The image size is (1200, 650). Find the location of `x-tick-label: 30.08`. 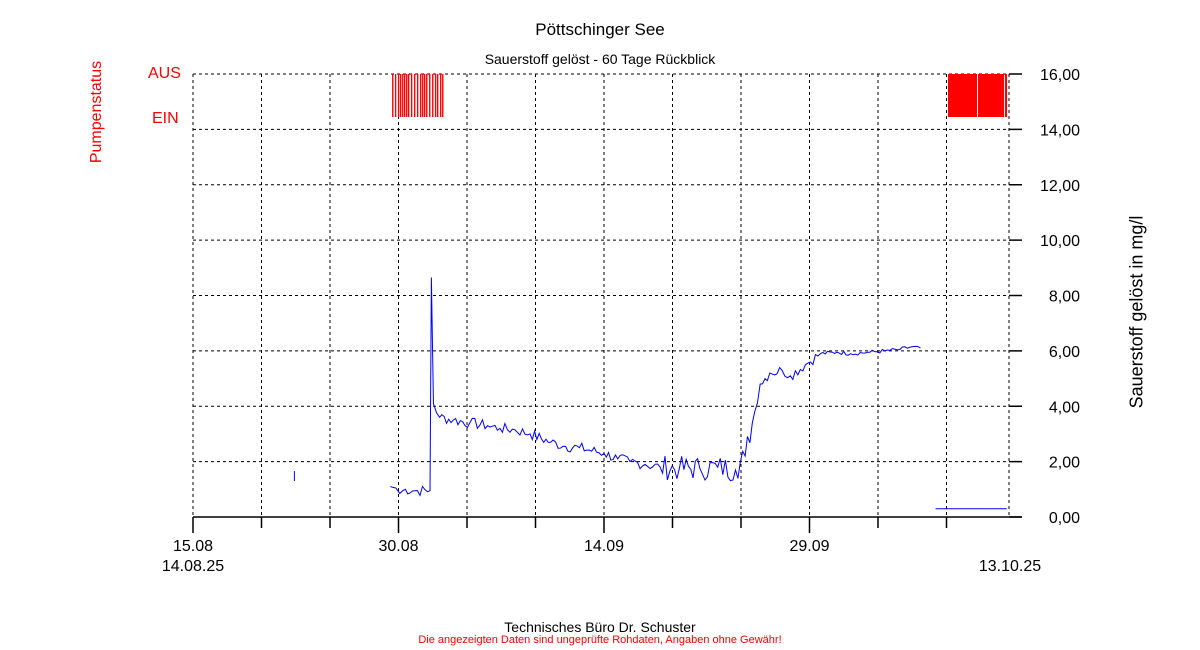

x-tick-label: 30.08 is located at coordinates (398, 546).